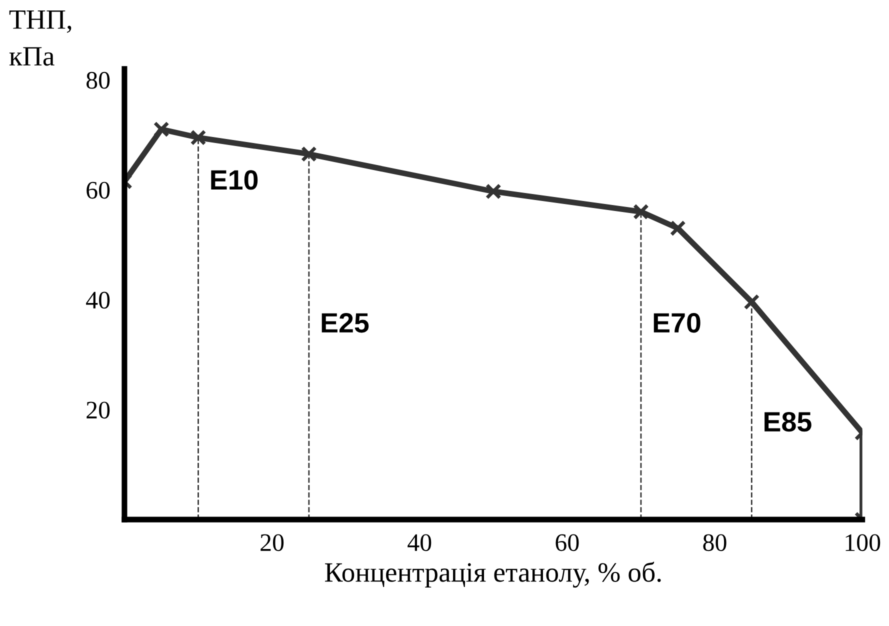 The image size is (889, 626). I want to click on y-tick-label: 40, so click(98, 300).